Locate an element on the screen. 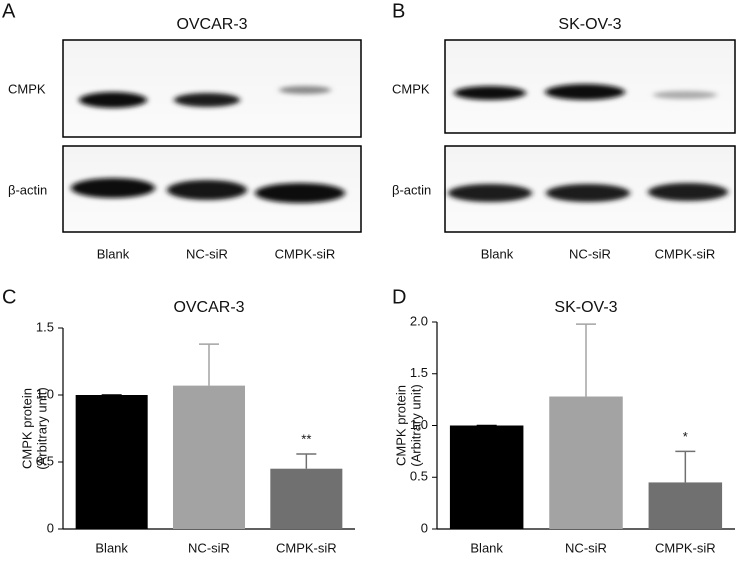  panel-letter: D is located at coordinates (399, 297).